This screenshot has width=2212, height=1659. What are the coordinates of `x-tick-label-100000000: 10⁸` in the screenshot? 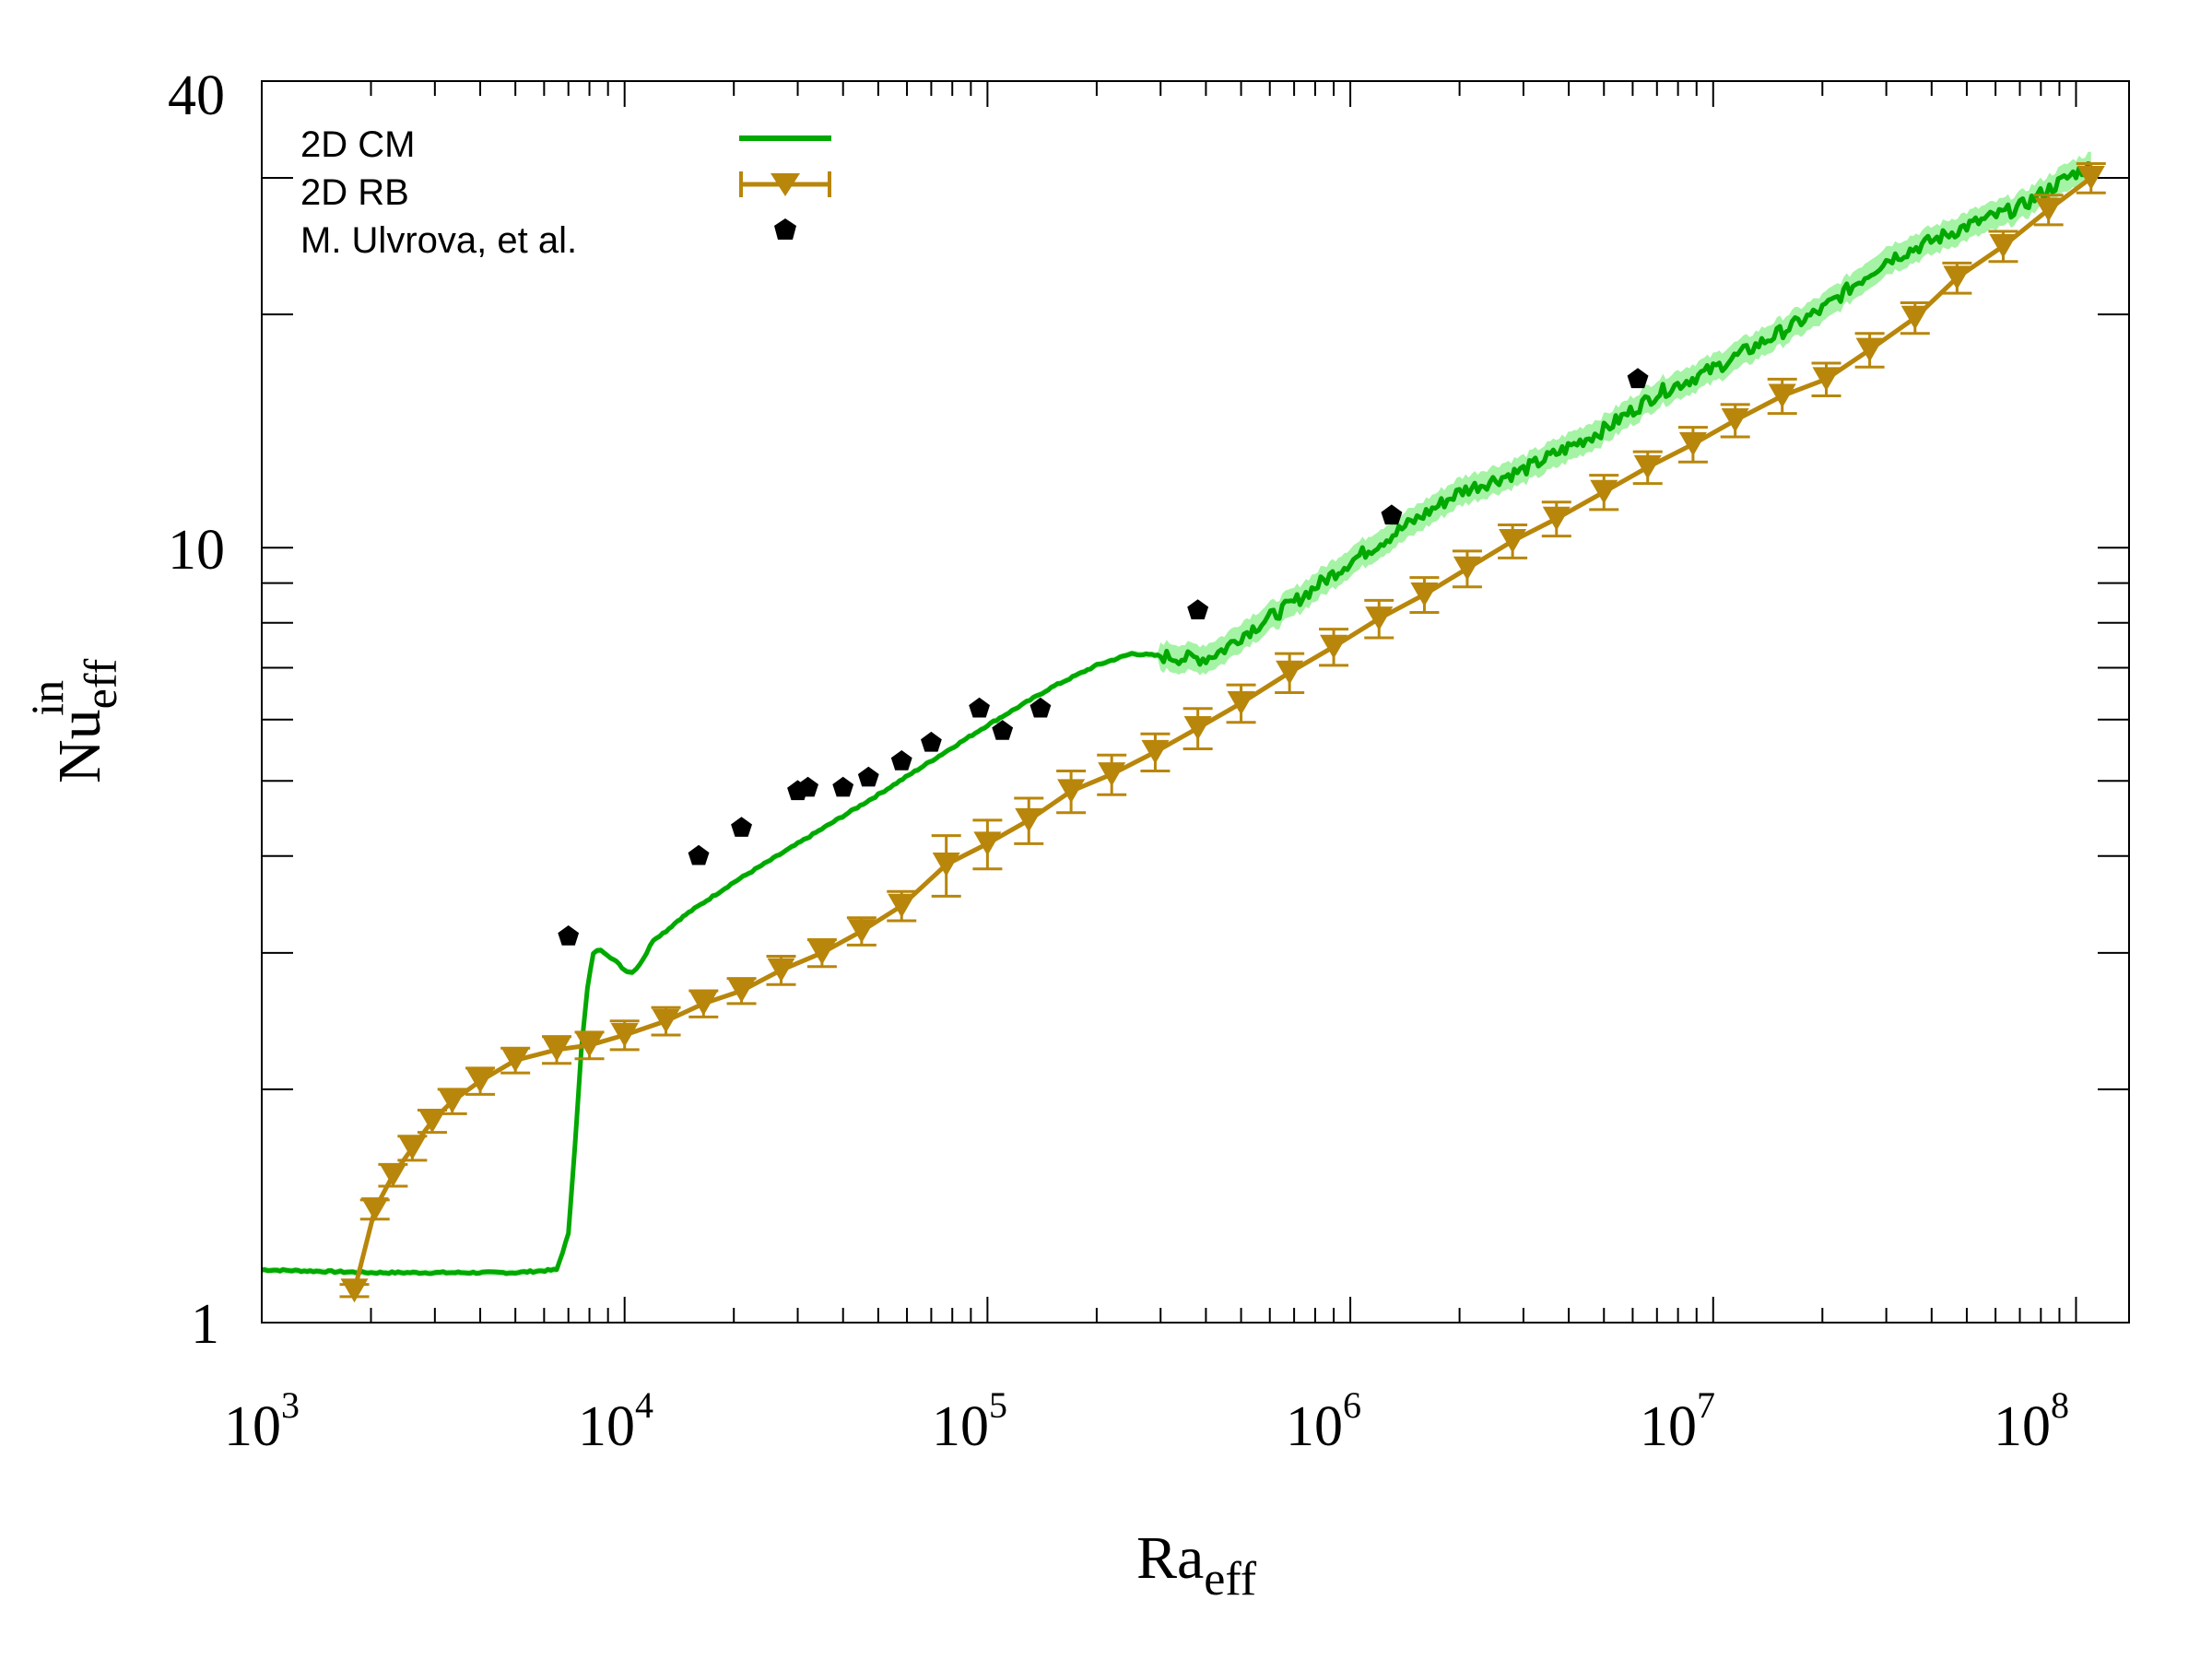 It's located at (2031, 1421).